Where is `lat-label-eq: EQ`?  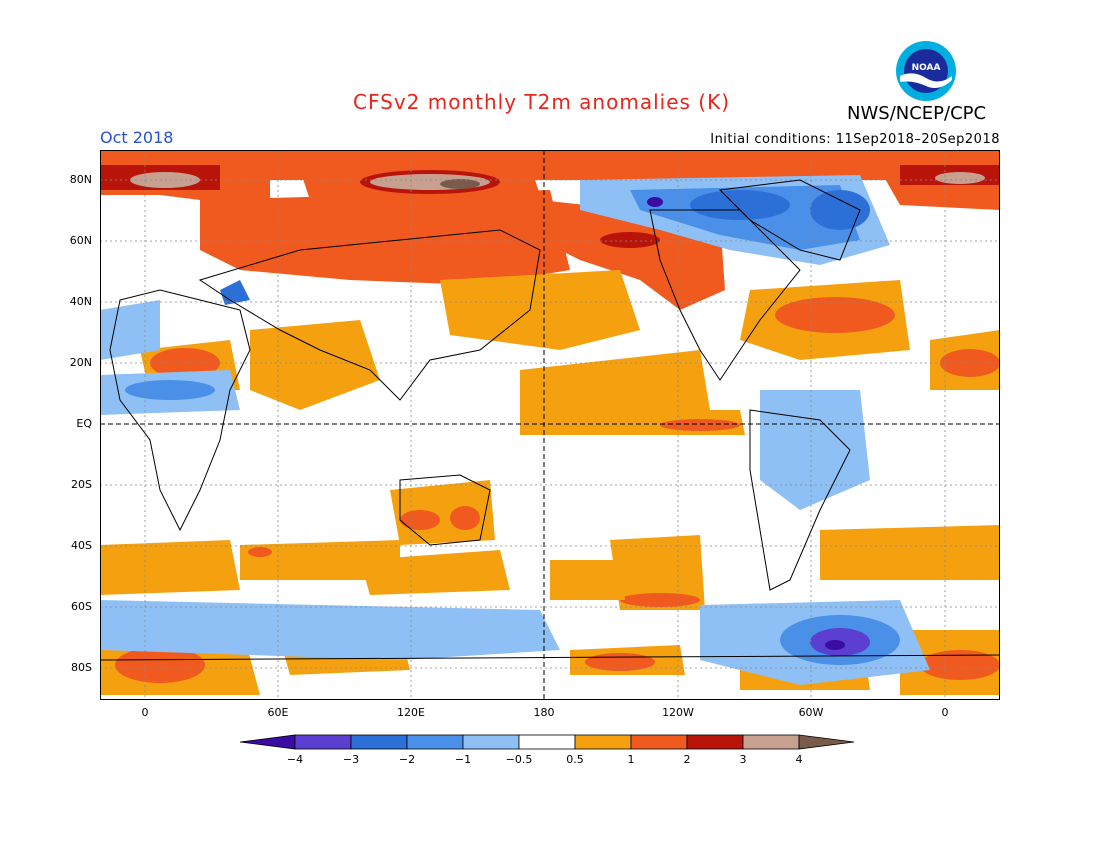 lat-label-eq: EQ is located at coordinates (84, 423).